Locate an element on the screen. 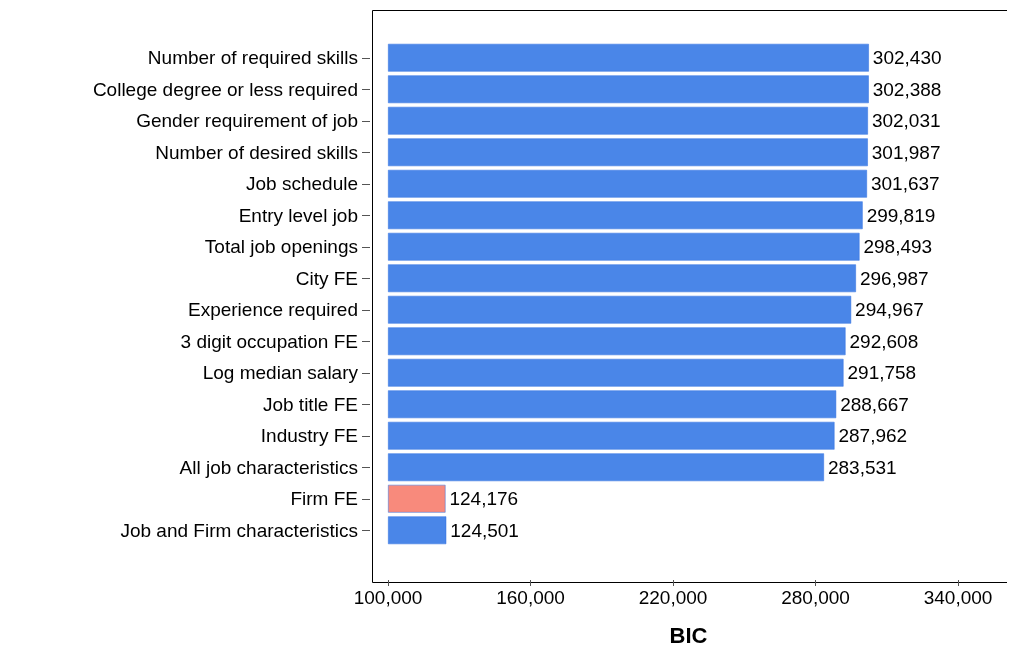  data-label: 288,667 is located at coordinates (874, 404).